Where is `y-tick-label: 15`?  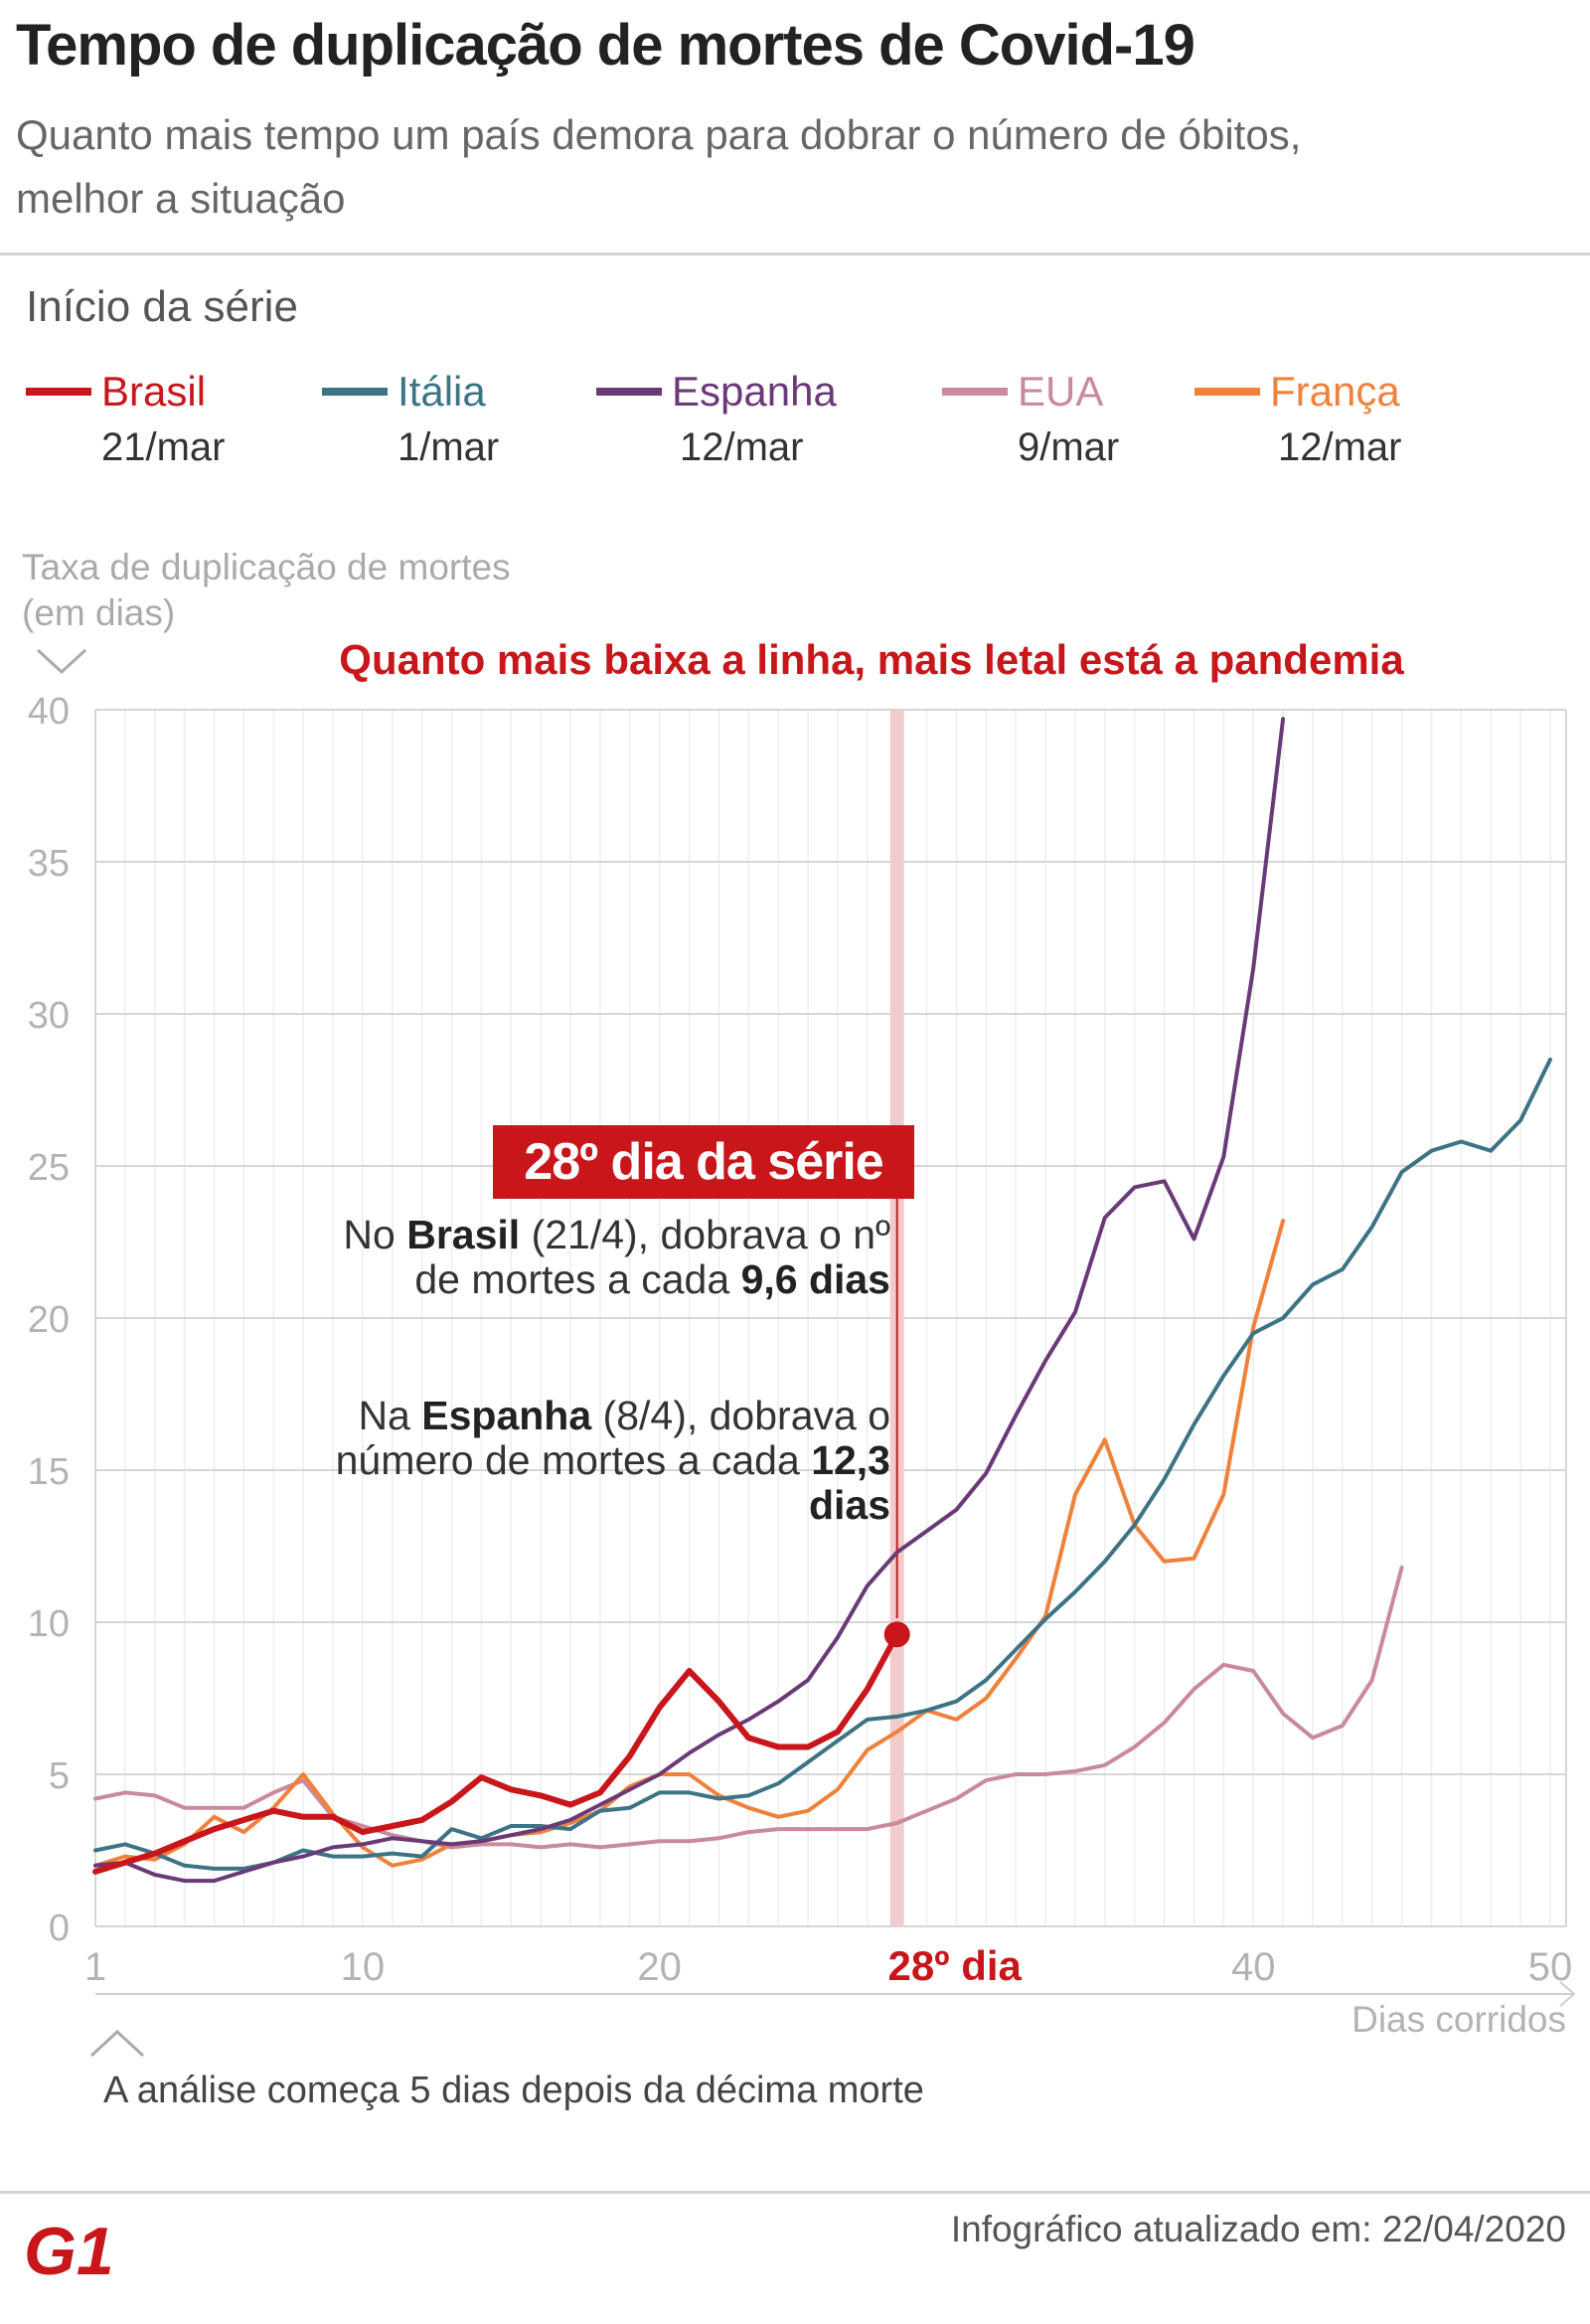 y-tick-label: 15 is located at coordinates (49, 1472).